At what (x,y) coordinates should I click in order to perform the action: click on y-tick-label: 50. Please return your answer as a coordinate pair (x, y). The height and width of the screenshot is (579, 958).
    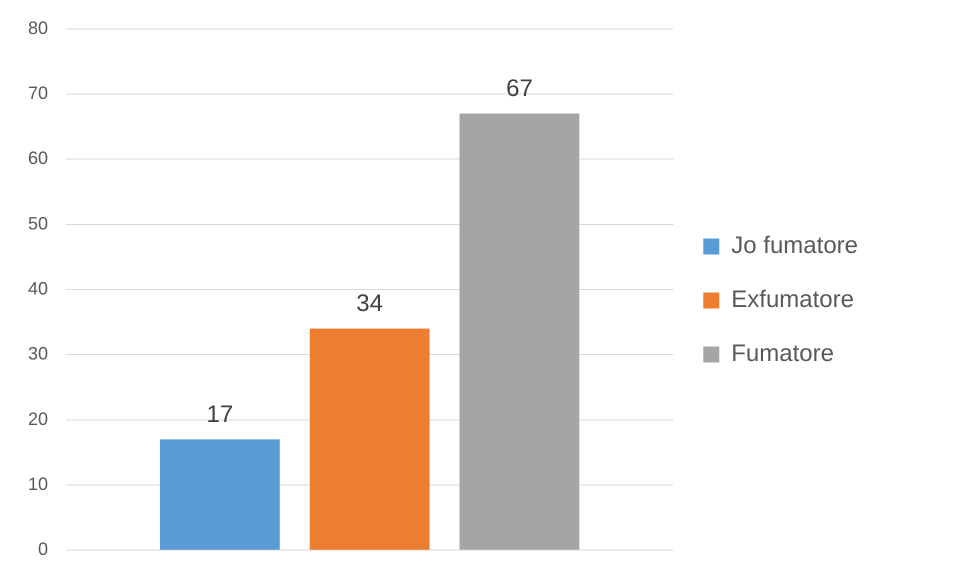
    Looking at the image, I should click on (38, 223).